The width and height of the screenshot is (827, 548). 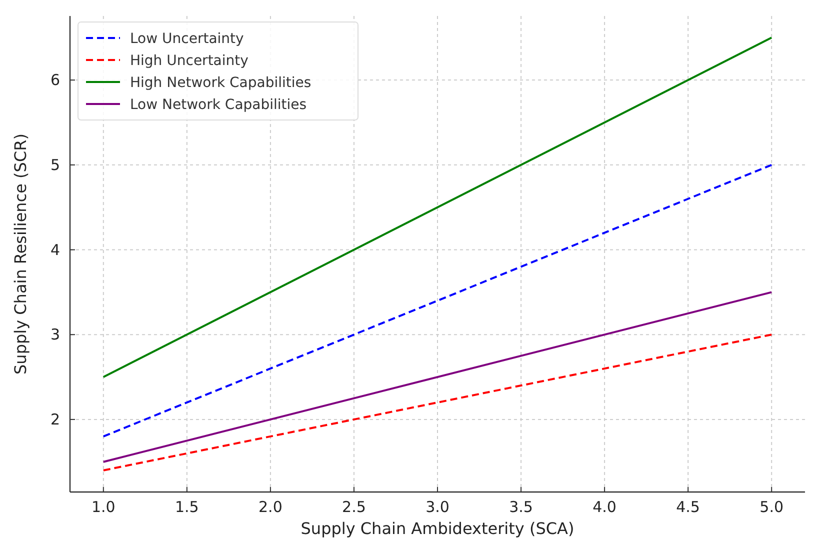 What do you see at coordinates (604, 507) in the screenshot?
I see `x-tick-label: 4.0` at bounding box center [604, 507].